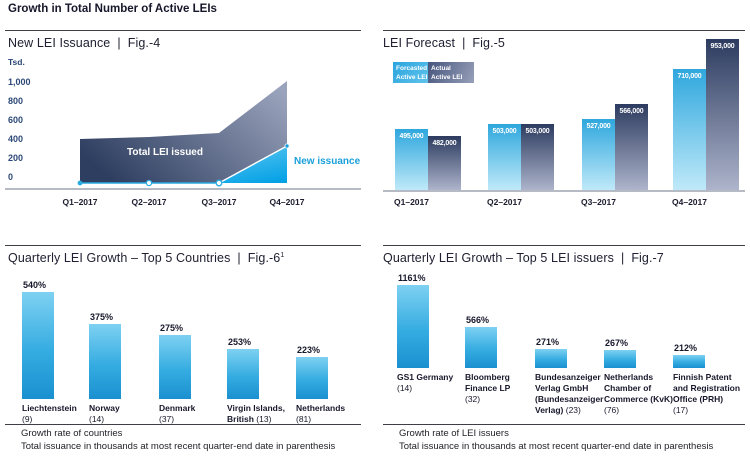 The image size is (750, 457). I want to click on percent-label: 1161%, so click(412, 278).